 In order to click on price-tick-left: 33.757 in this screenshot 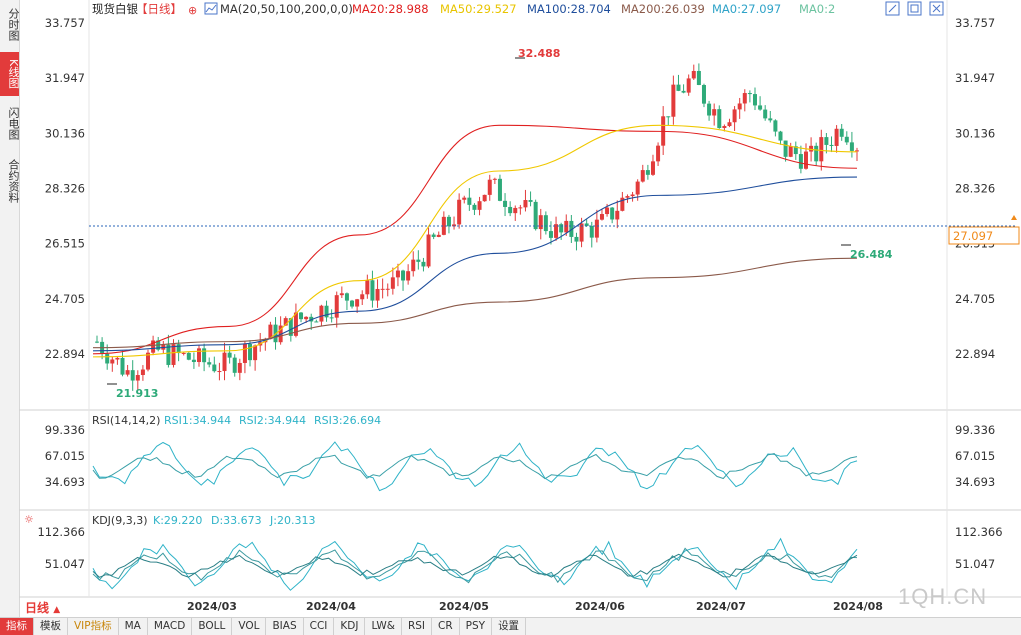, I will do `click(65, 23)`.